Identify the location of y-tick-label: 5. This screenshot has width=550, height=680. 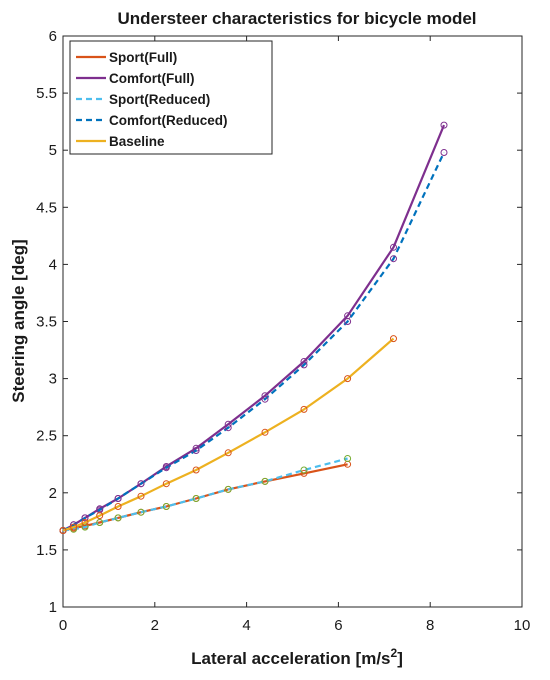
(53, 150).